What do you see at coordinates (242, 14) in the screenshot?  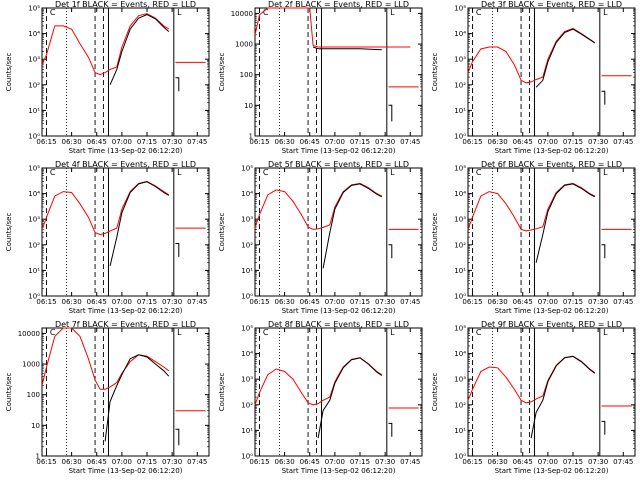 I see `y-tick-label: 10000` at bounding box center [242, 14].